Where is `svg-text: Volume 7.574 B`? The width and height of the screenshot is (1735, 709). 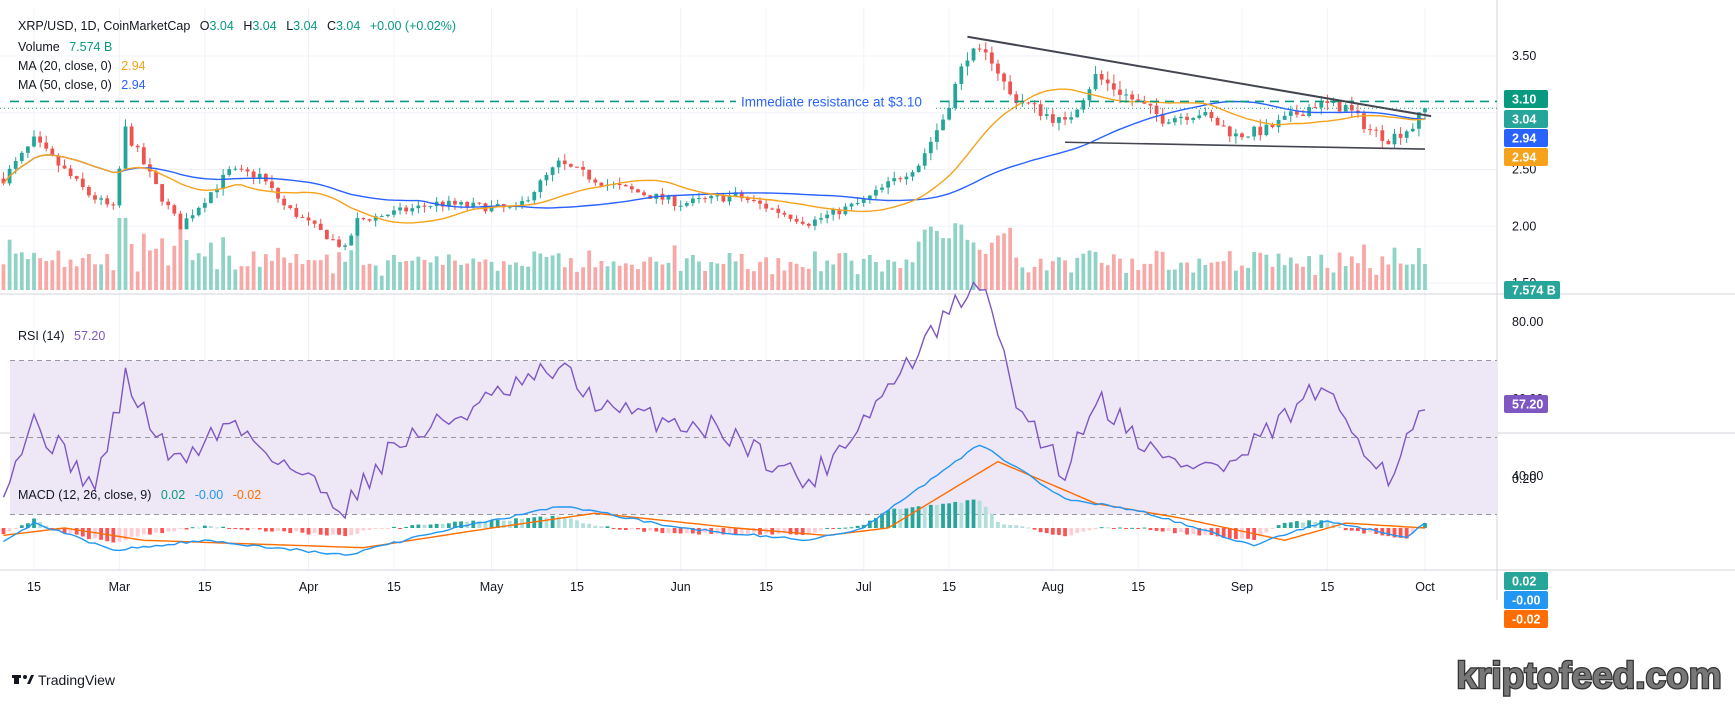 svg-text: Volume 7.574 B is located at coordinates (65, 47).